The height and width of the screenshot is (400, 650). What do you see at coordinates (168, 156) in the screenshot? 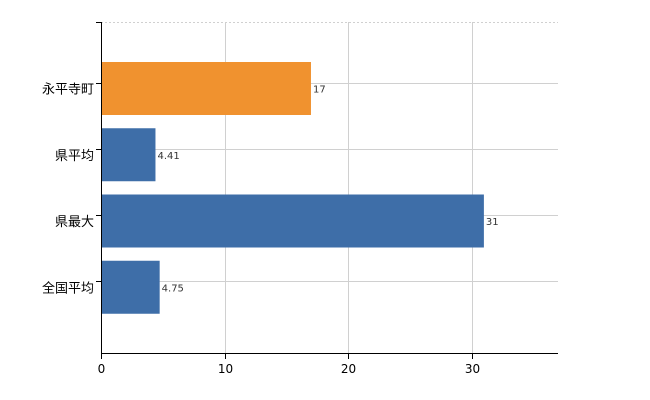
I see `data-label-2: 4.41` at bounding box center [168, 156].